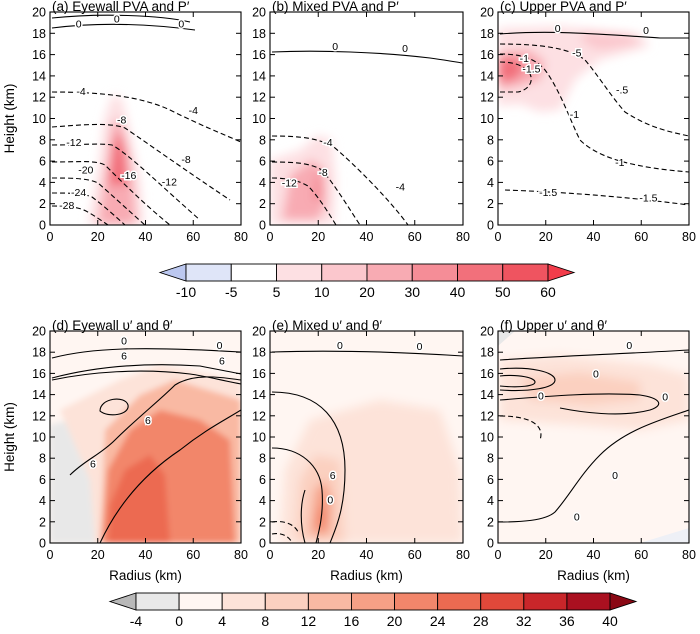 The height and width of the screenshot is (634, 700). What do you see at coordinates (136, 621) in the screenshot?
I see `colorbar-tick-label: -4` at bounding box center [136, 621].